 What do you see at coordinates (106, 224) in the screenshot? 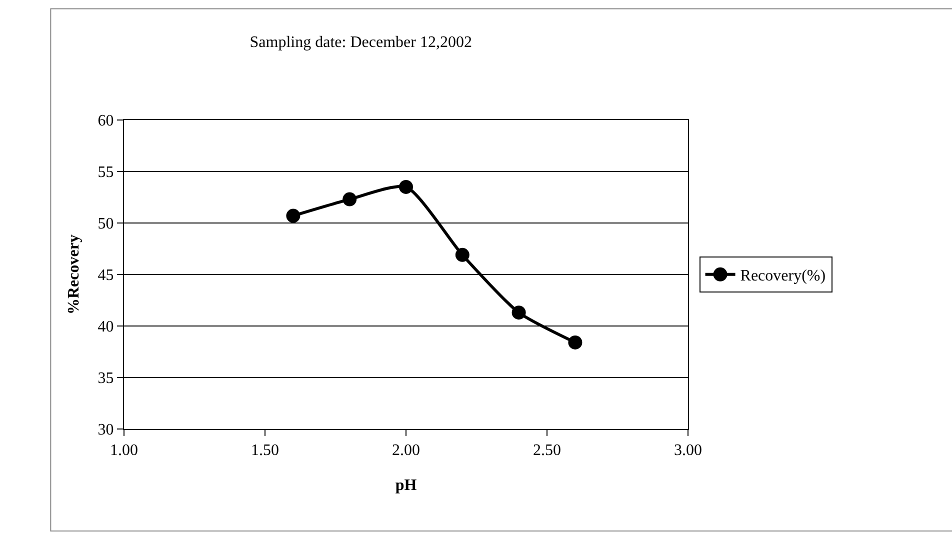
I see `y-tick-label: 50` at bounding box center [106, 224].